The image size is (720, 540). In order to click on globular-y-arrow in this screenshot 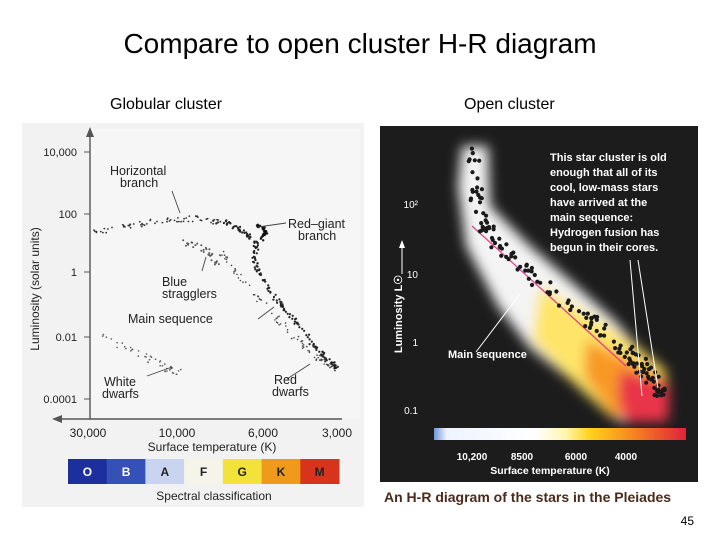, I will do `click(90, 132)`.